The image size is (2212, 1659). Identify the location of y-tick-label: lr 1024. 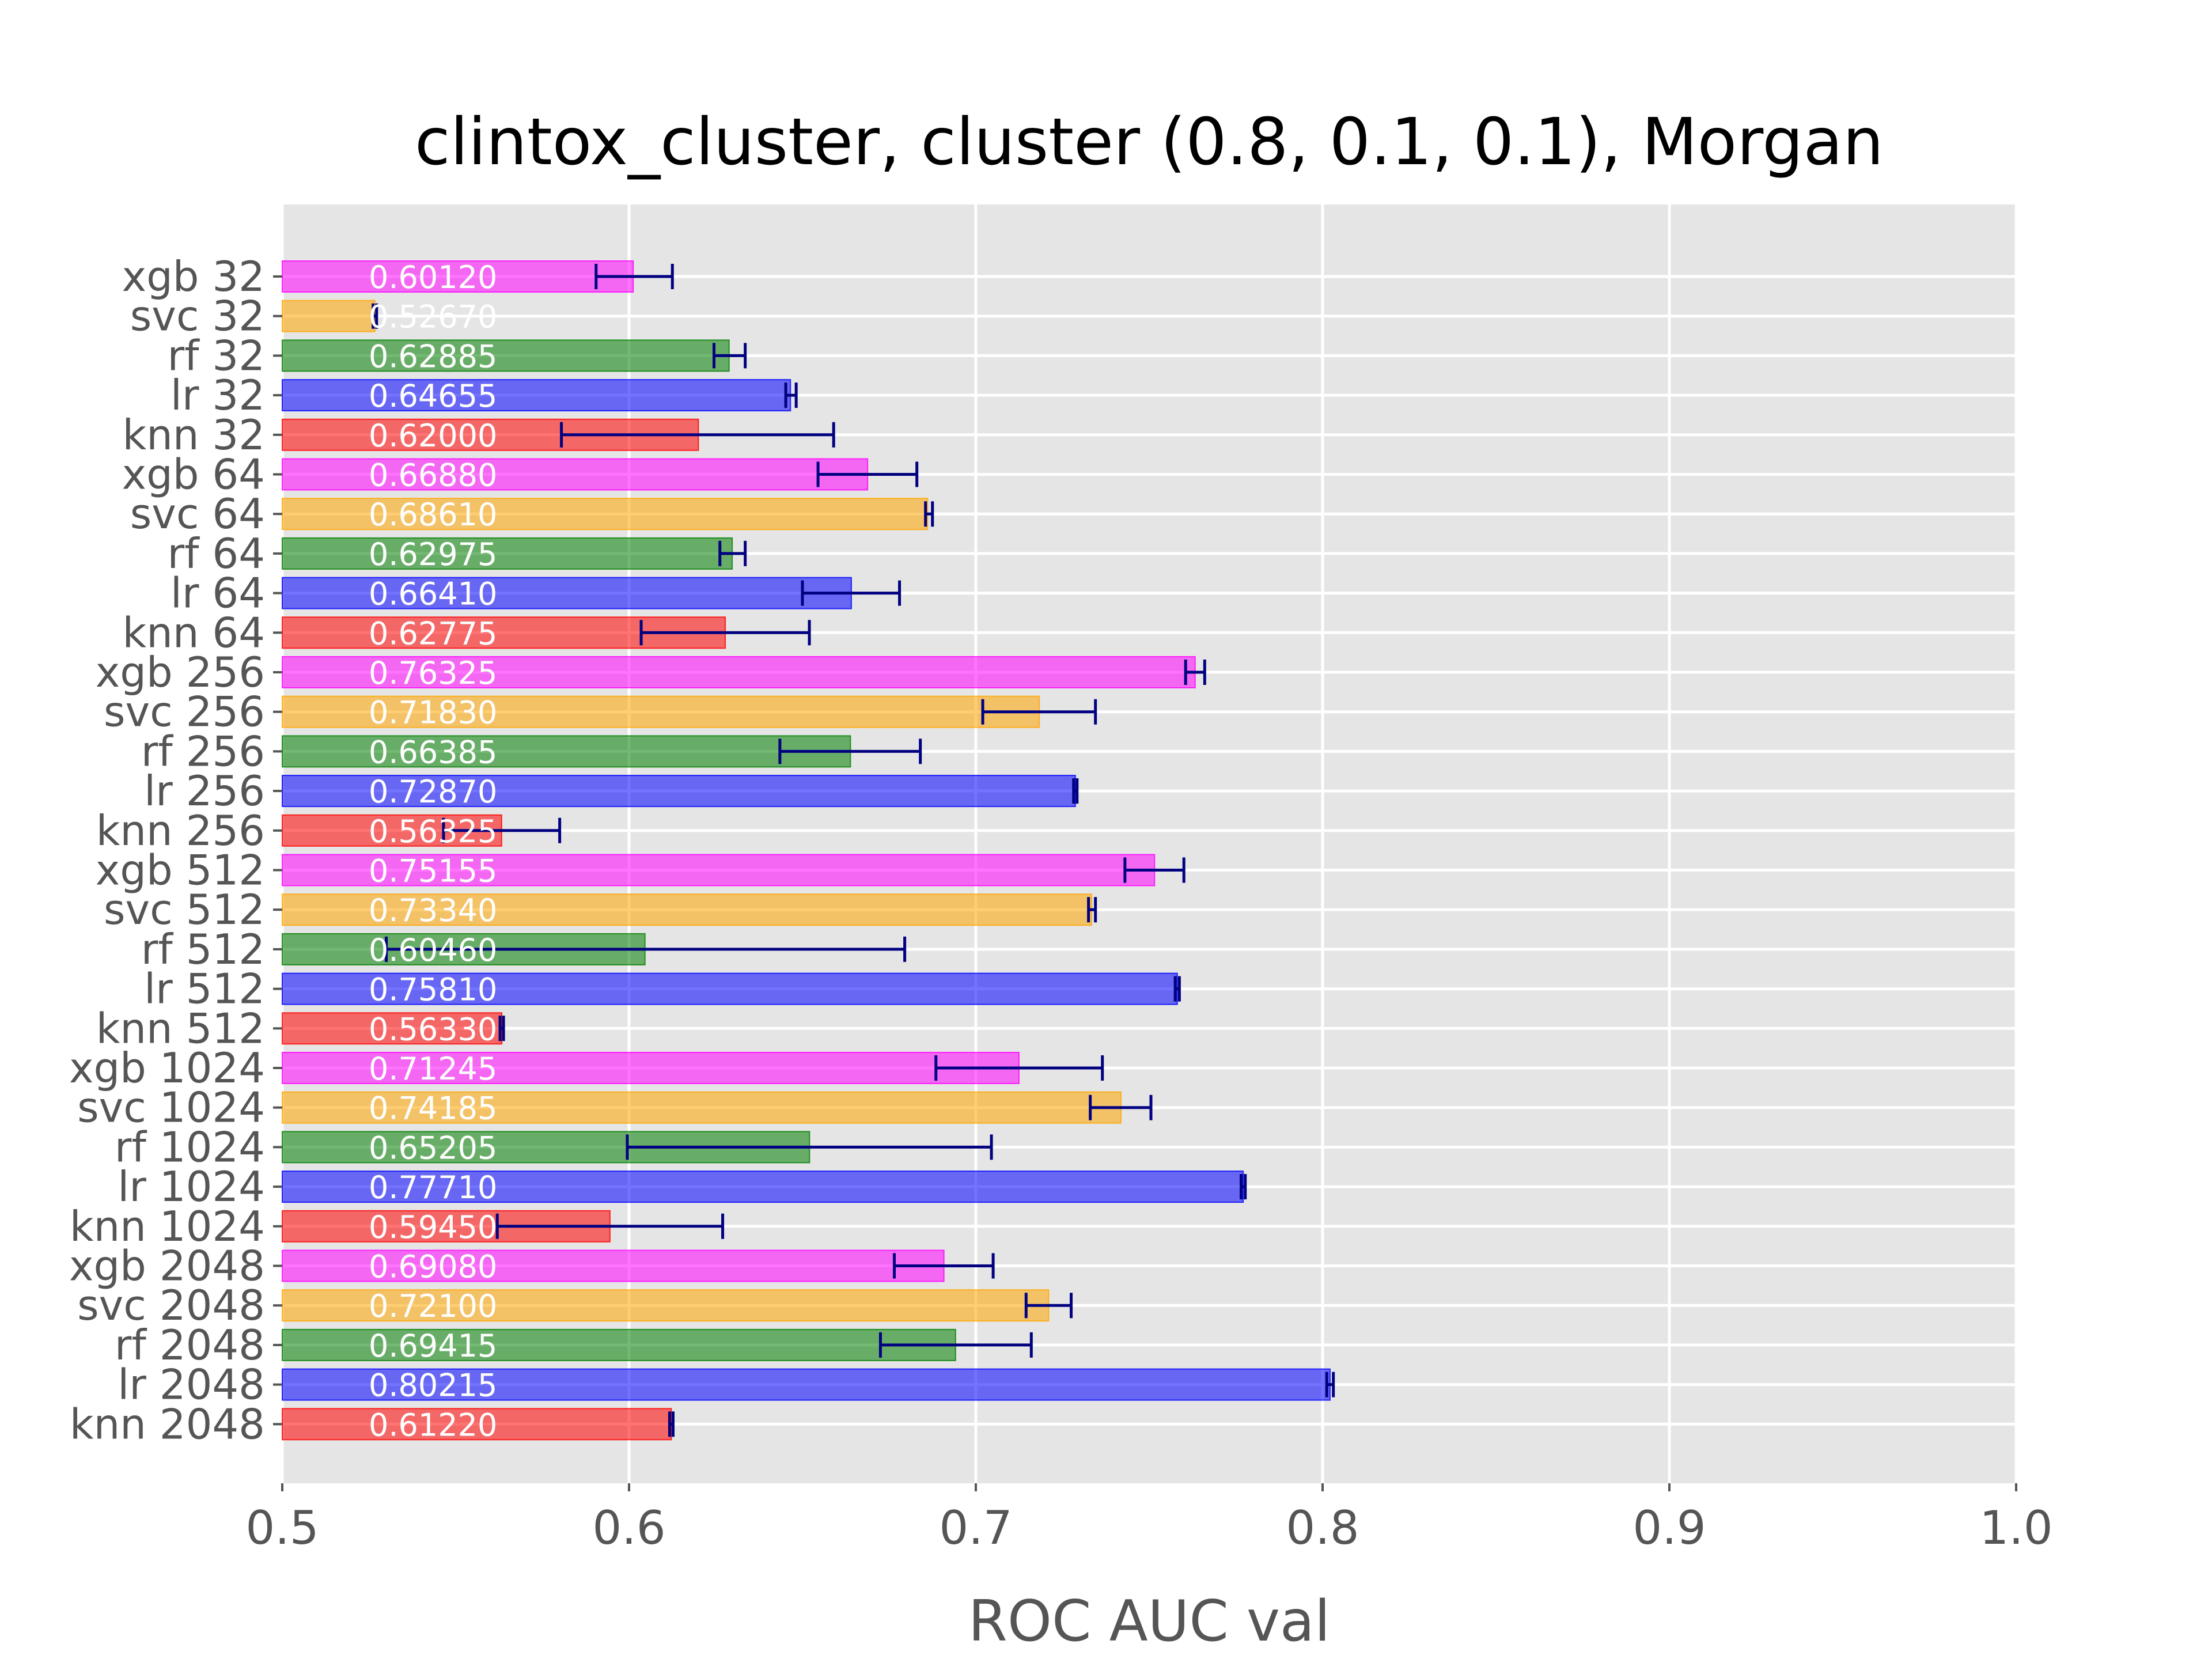
(191, 1186).